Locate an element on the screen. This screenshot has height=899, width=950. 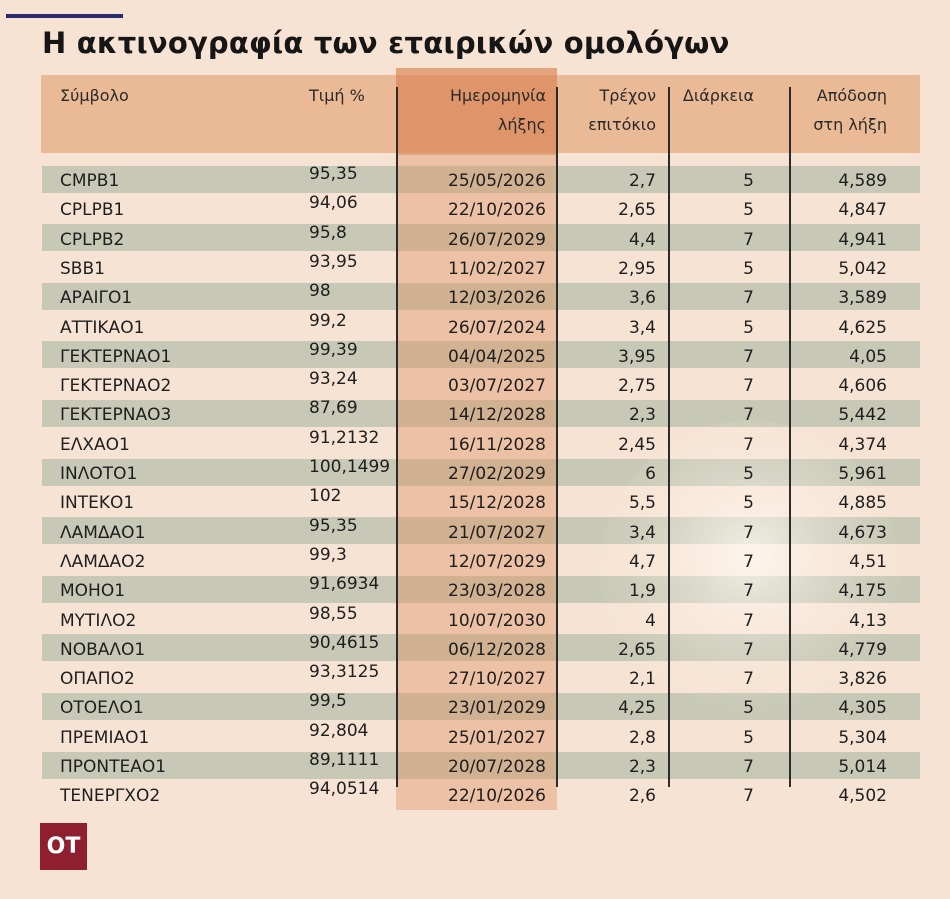
cell-price: 93,3125 is located at coordinates (344, 672).